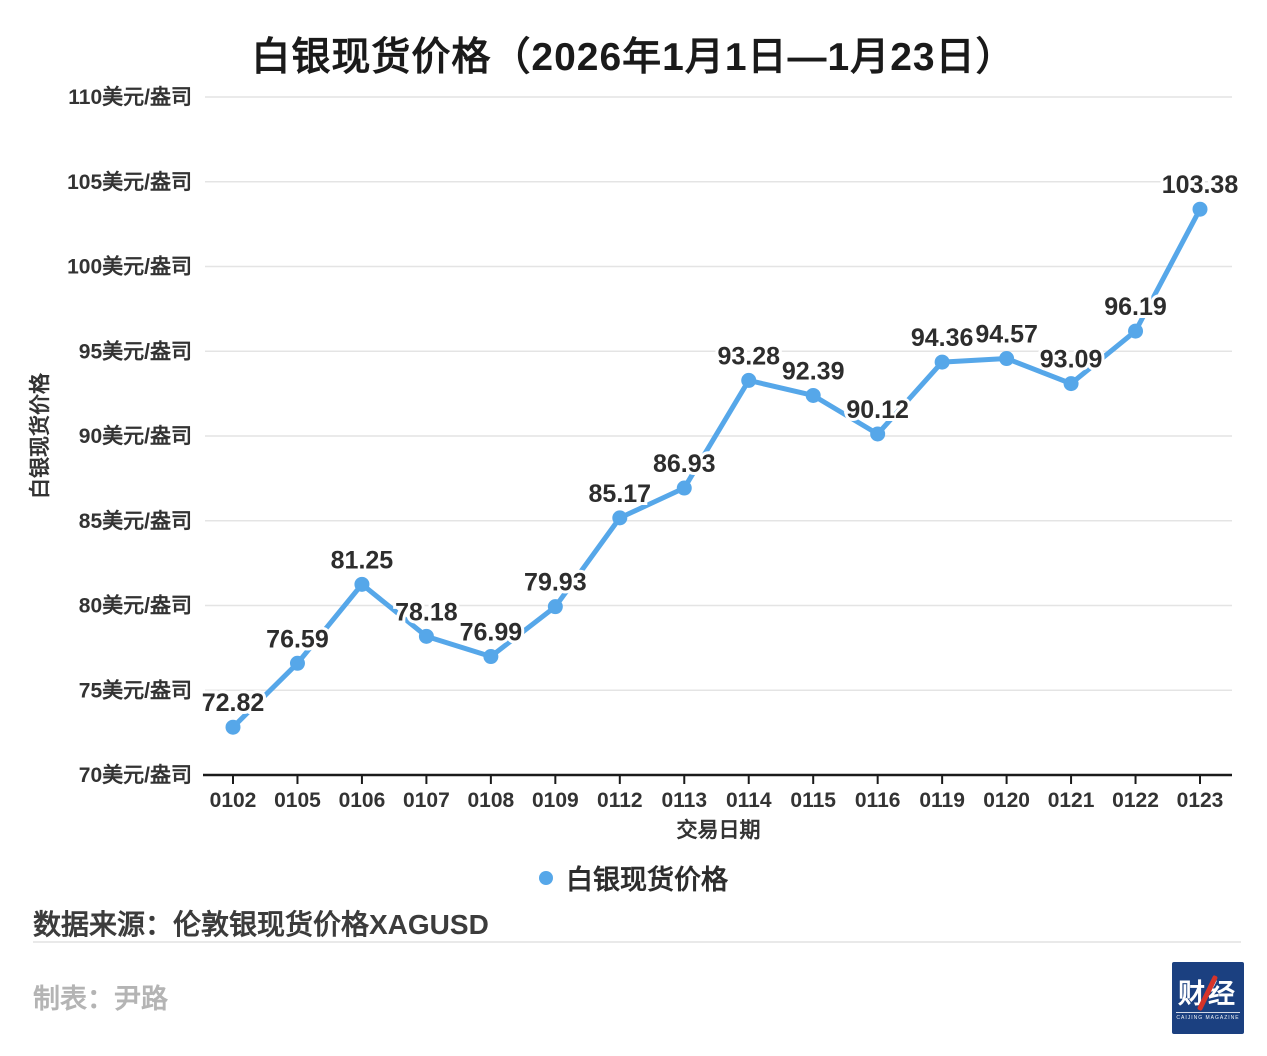 The width and height of the screenshot is (1267, 1056). Describe the element at coordinates (426, 612) in the screenshot. I see `data-point-label: 78.18` at that location.